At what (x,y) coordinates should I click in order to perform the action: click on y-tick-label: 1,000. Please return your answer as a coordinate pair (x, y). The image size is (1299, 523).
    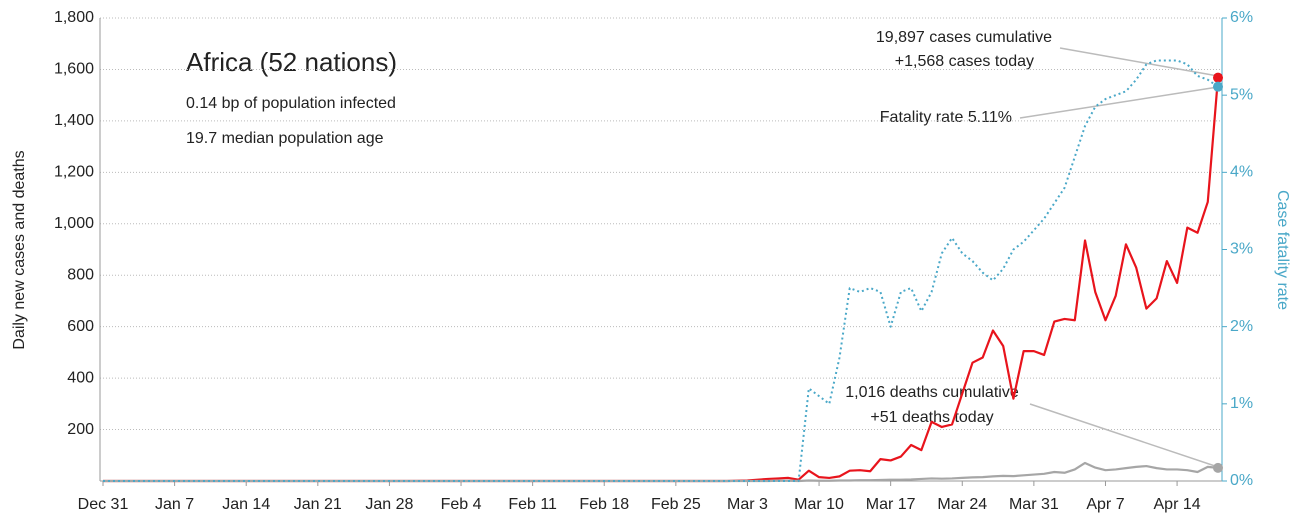
    Looking at the image, I should click on (74, 223).